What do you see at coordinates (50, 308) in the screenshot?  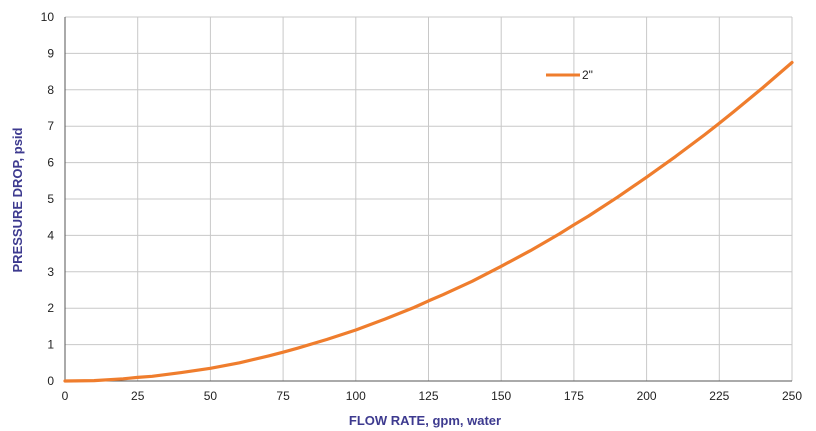 I see `y-tick-label: 2` at bounding box center [50, 308].